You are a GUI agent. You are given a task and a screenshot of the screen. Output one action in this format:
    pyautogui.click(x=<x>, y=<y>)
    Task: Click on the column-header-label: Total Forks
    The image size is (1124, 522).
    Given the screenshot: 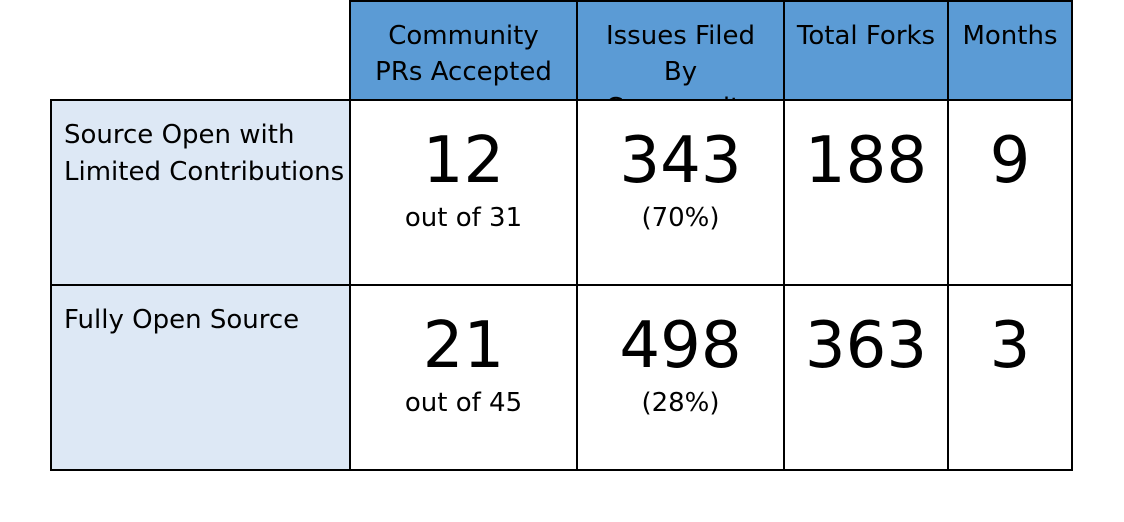 What is the action you would take?
    pyautogui.click(x=866, y=36)
    